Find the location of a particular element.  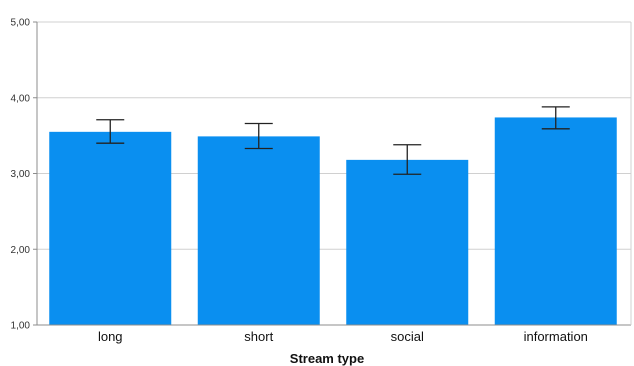

y-tick-label: 5,00 is located at coordinates (21, 23).